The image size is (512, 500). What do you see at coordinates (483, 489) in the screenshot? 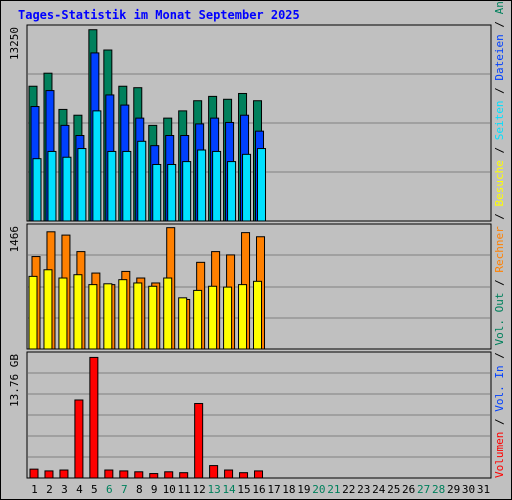
I see `x-tick-label-day-31: 31` at bounding box center [483, 489].